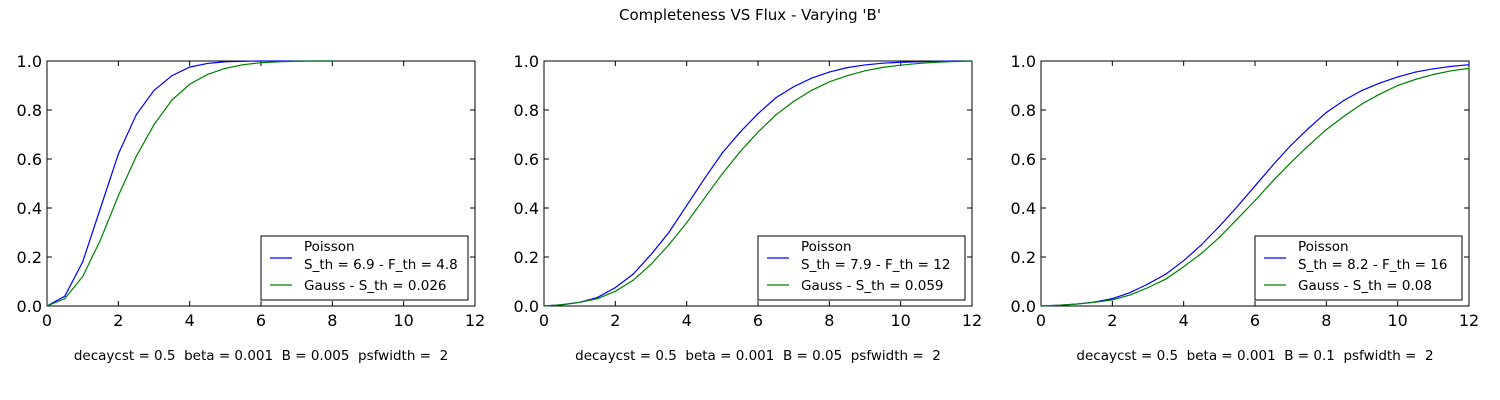  I want to click on legend-label-poisson-detail: S_th = 6.9 - F_th = 4.8, so click(381, 265).